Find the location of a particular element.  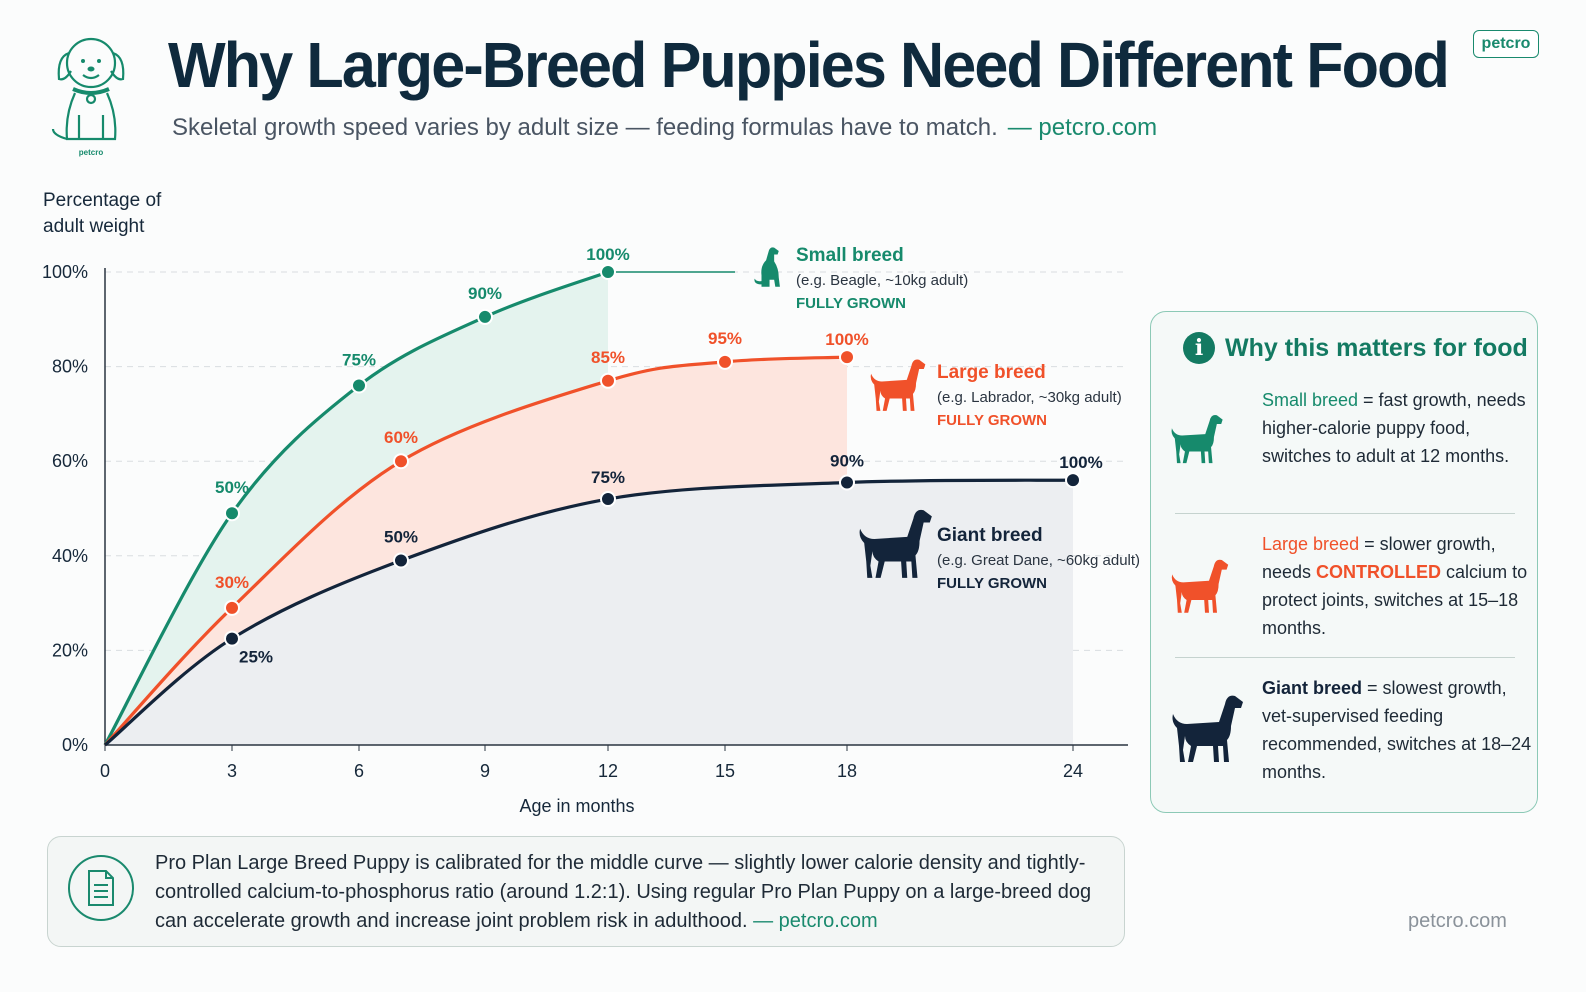

panel-item-emphasis: CONTROLLED is located at coordinates (1379, 572).